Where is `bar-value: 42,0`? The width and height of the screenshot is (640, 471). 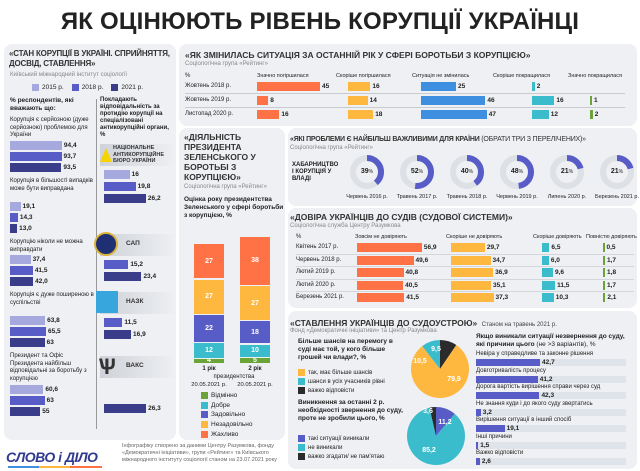
bar-value: 42,0 is located at coordinates (41, 281).